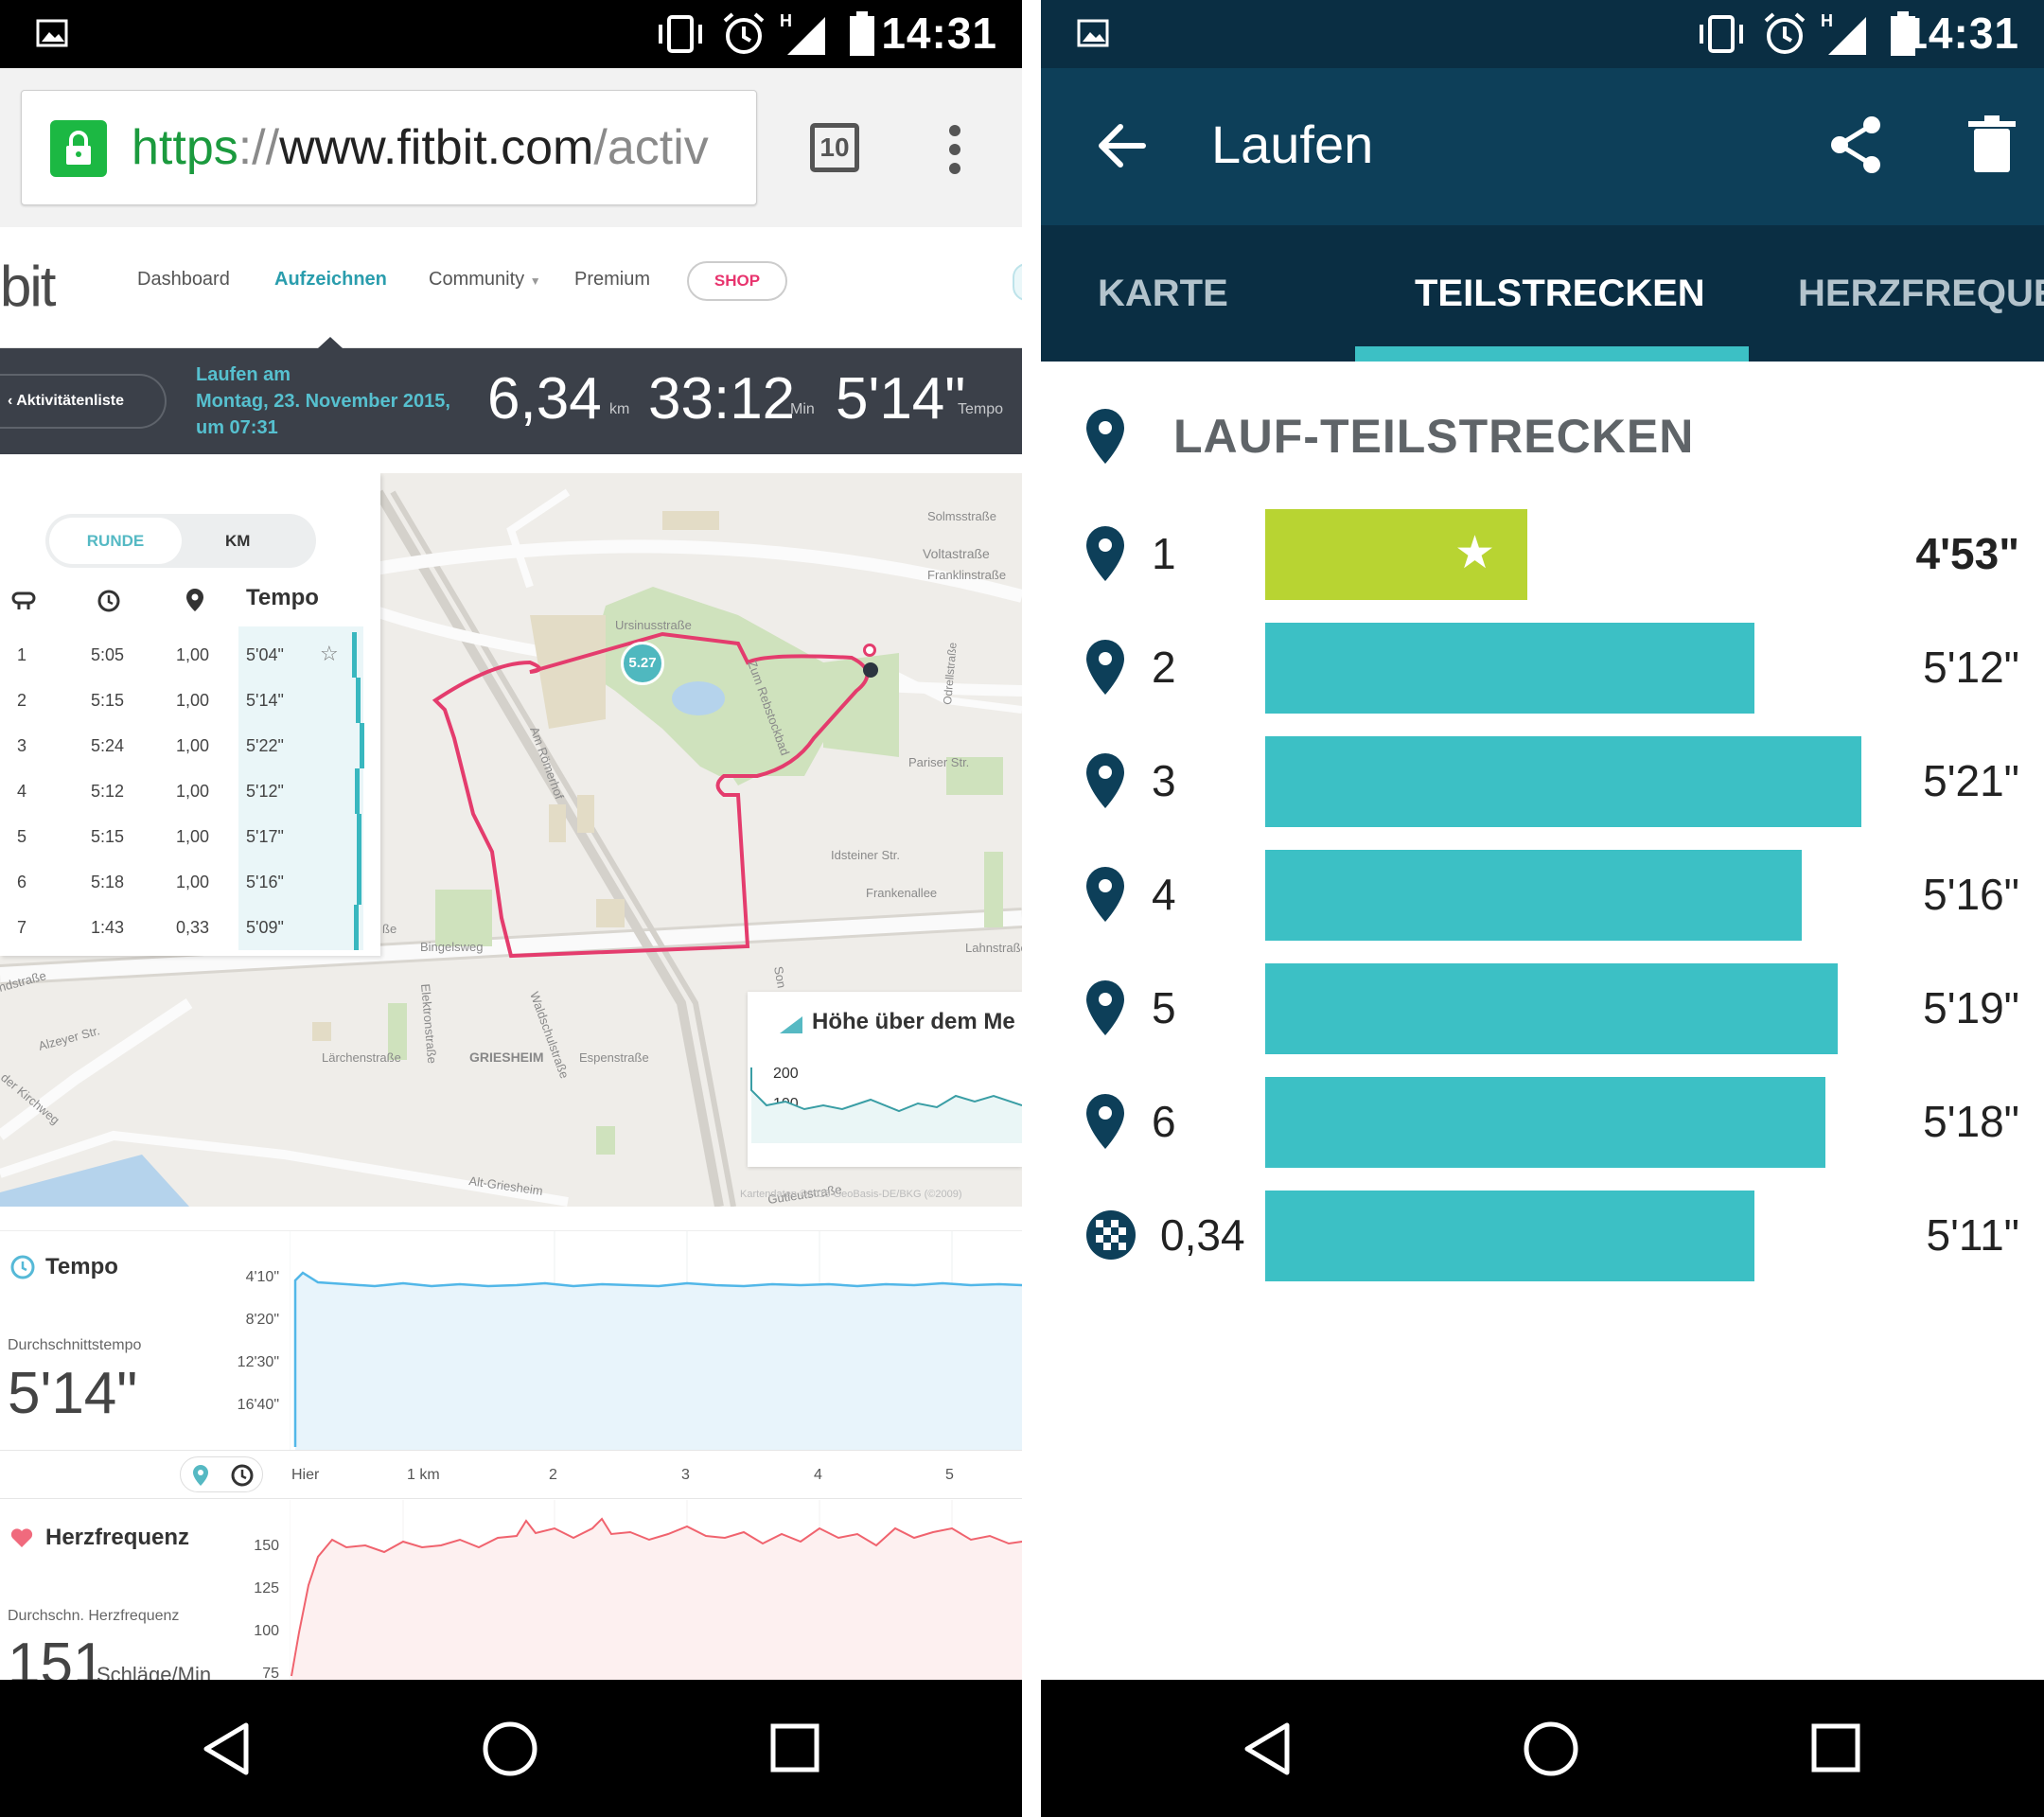 This screenshot has height=1817, width=2044. I want to click on heart-rate-average-value: 151, so click(57, 1656).